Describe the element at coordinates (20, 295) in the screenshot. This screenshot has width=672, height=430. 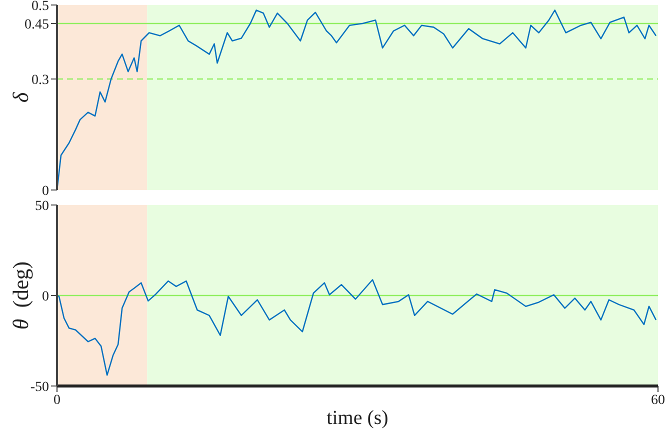
I see `y-axis-title: θ (deg)` at that location.